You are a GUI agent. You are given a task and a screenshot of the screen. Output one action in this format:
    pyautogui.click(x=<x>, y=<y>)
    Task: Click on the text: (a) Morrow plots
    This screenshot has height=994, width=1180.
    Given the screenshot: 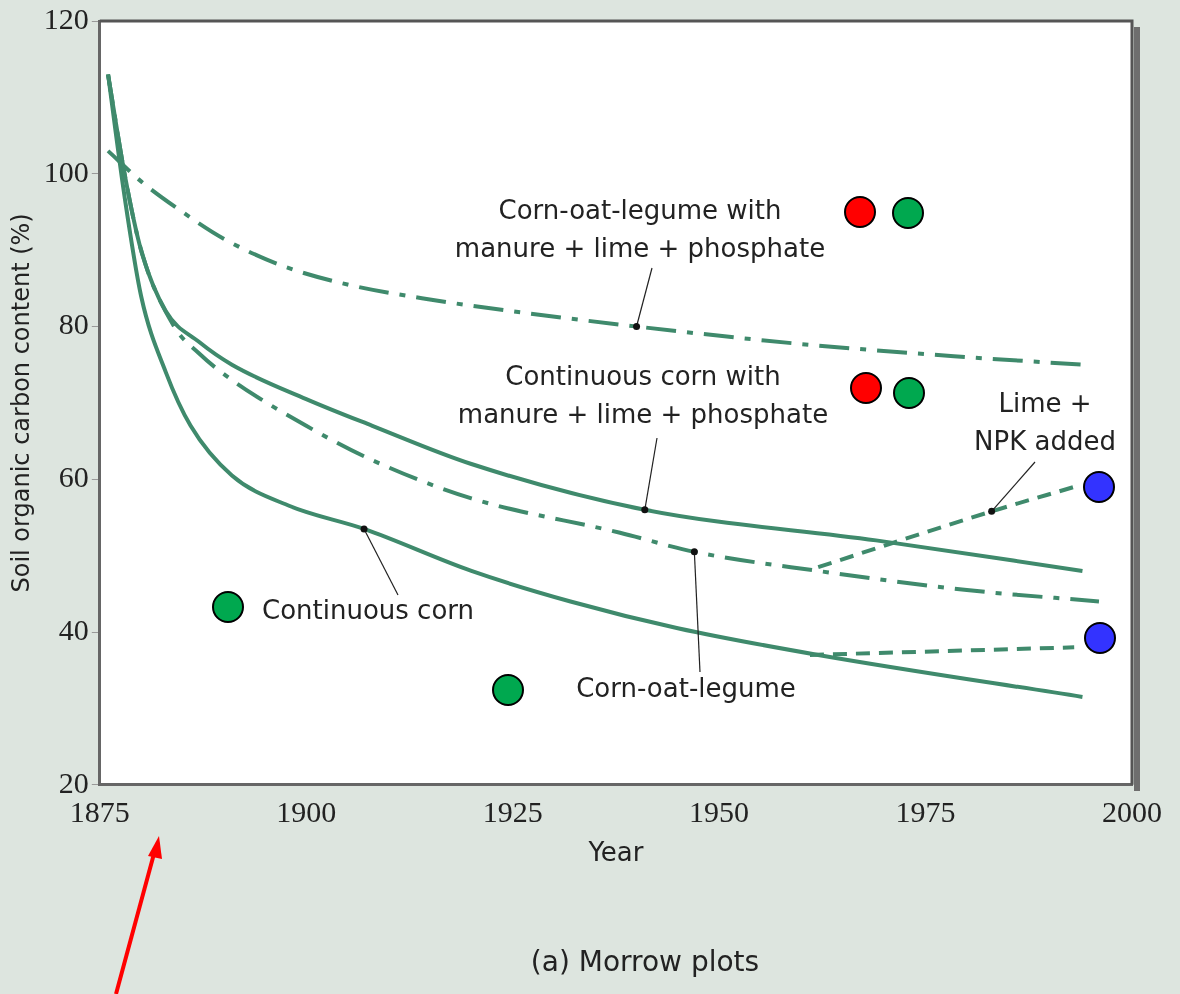 What is the action you would take?
    pyautogui.click(x=645, y=961)
    